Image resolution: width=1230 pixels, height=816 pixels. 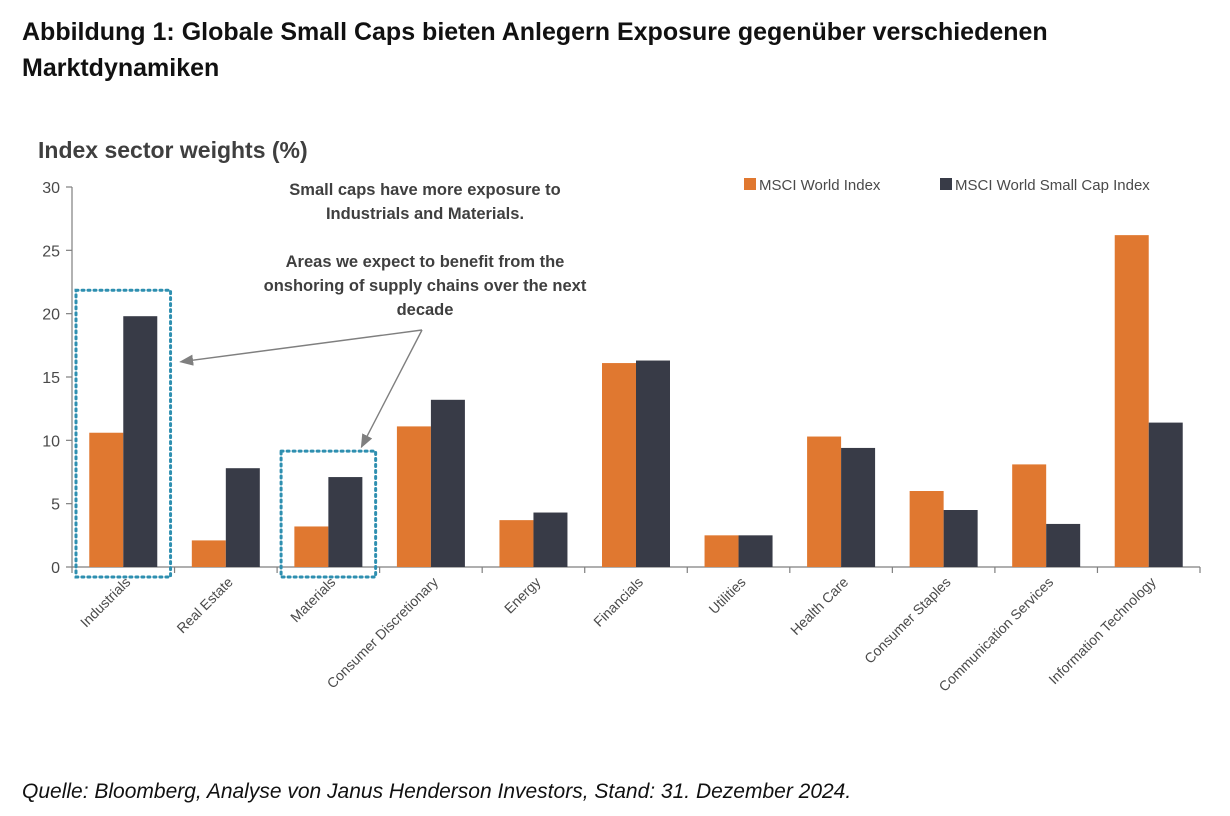 What do you see at coordinates (55, 568) in the screenshot?
I see `y-tick-label: 0` at bounding box center [55, 568].